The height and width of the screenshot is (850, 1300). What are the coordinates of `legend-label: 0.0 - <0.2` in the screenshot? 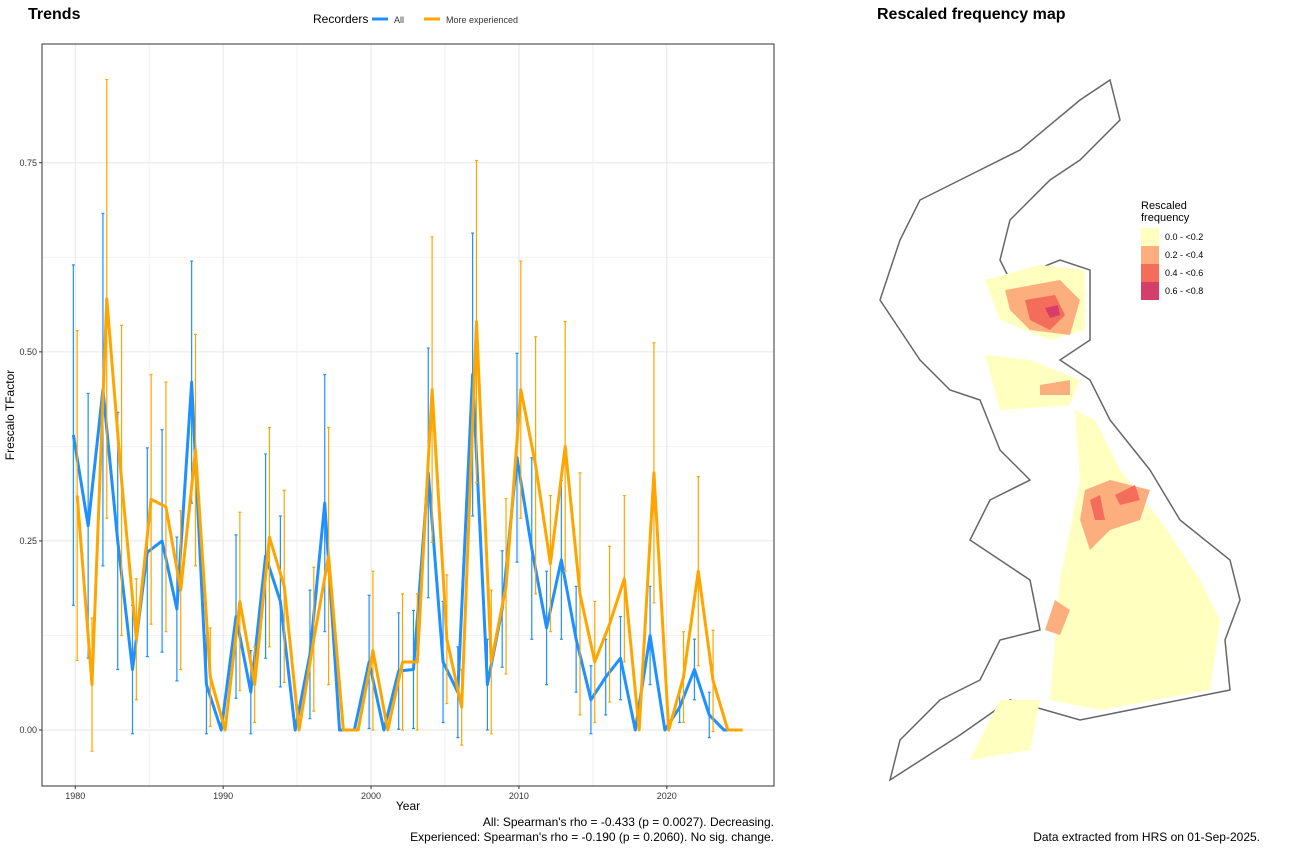 It's located at (1184, 237).